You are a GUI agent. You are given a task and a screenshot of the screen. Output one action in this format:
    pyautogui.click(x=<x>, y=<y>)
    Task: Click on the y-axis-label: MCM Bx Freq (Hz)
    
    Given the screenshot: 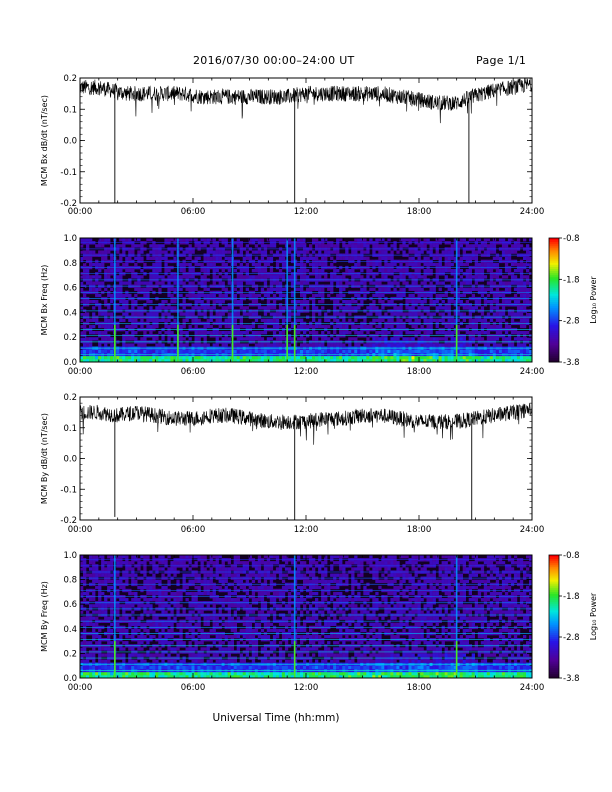 What is the action you would take?
    pyautogui.click(x=44, y=300)
    